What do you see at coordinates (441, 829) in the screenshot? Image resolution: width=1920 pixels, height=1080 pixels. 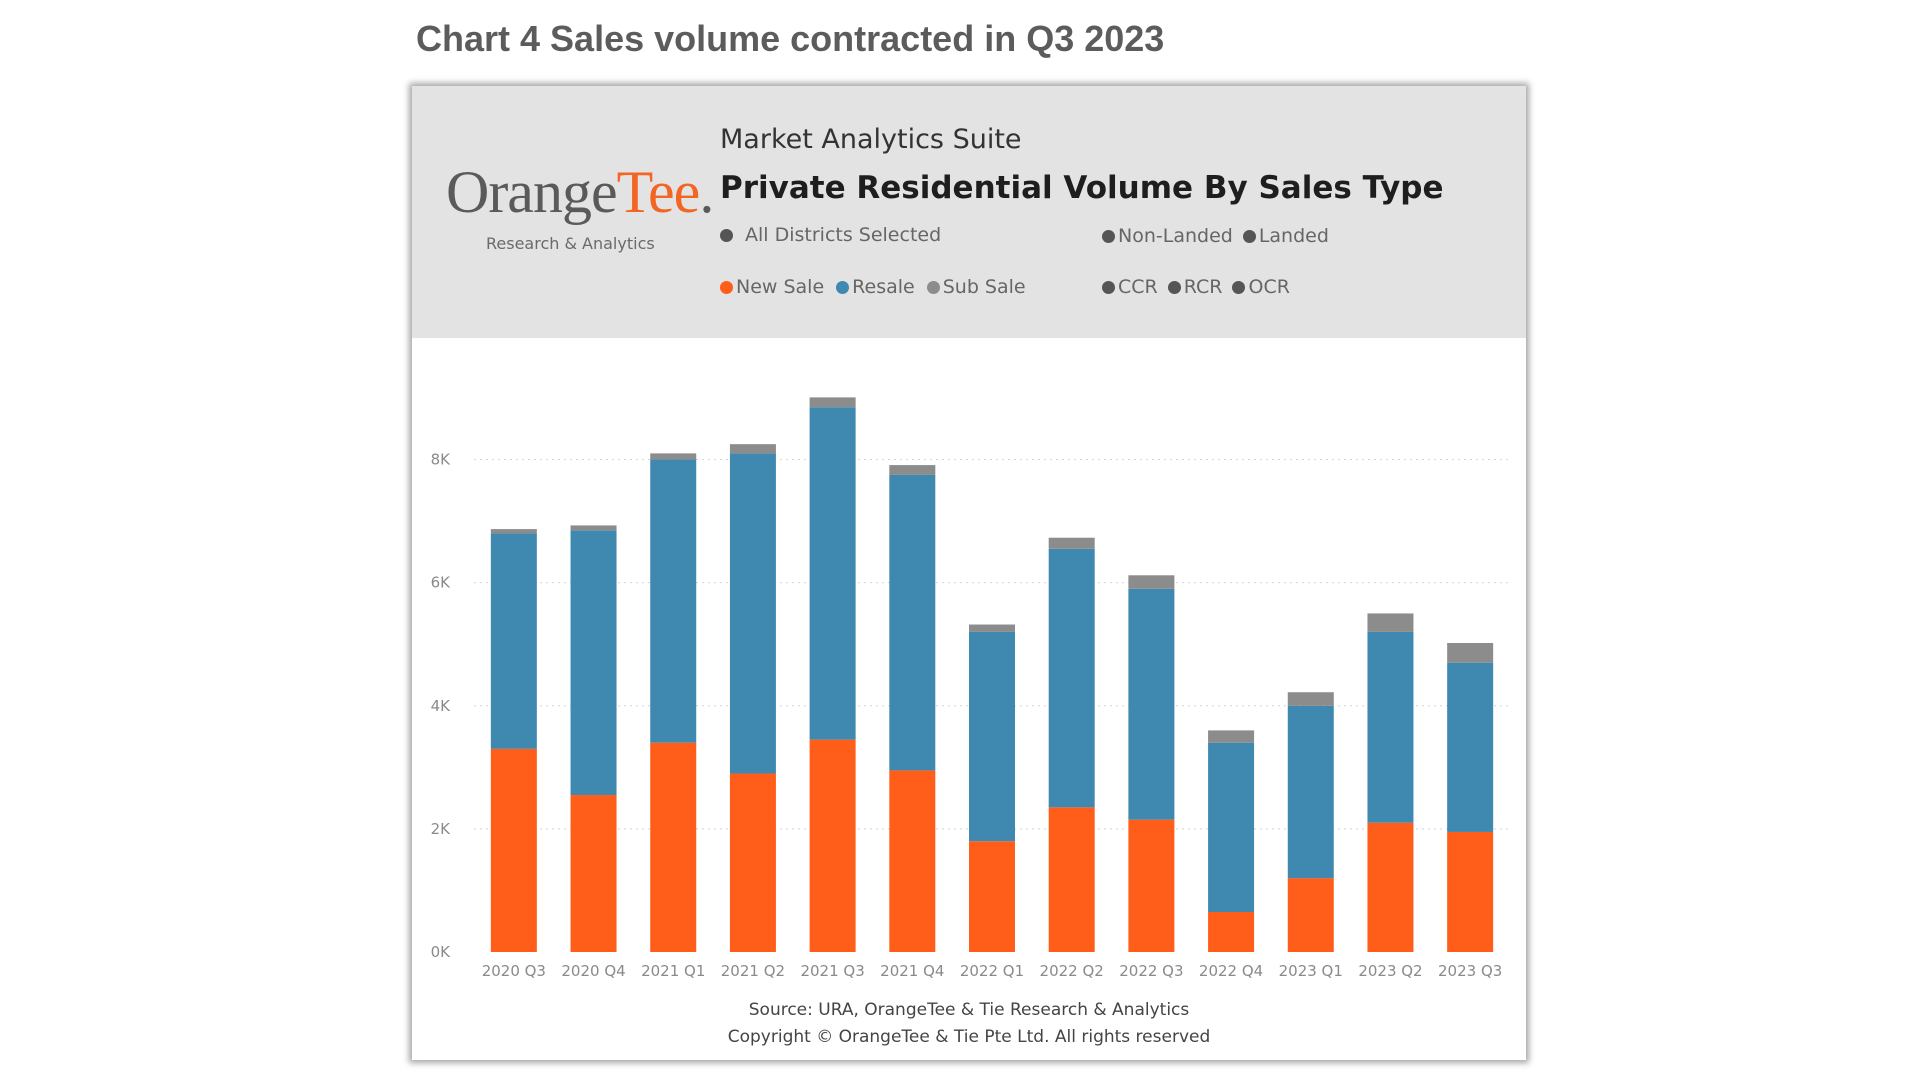 I see `y-tick-label: 2K` at bounding box center [441, 829].